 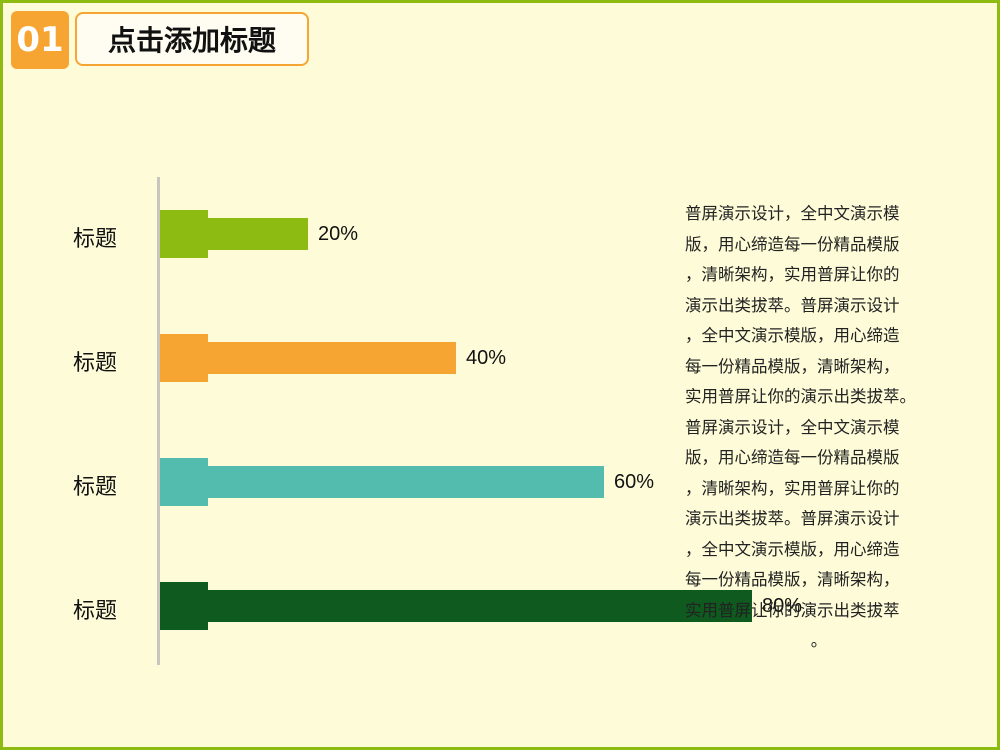 What do you see at coordinates (819, 640) in the screenshot?
I see `body-text-line: 。` at bounding box center [819, 640].